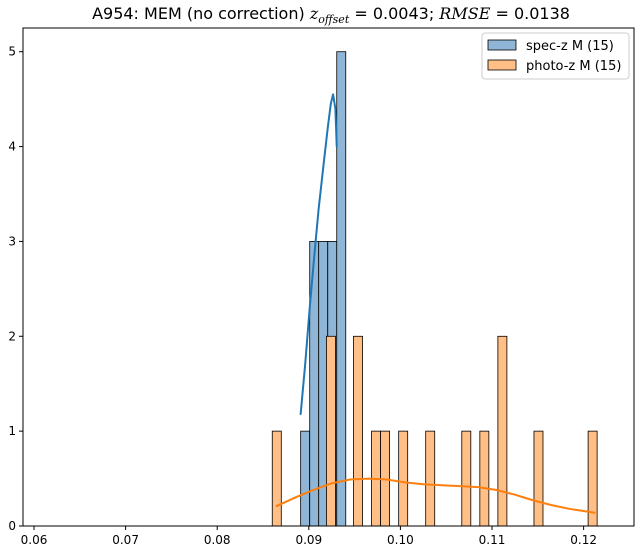  I want to click on photo-z-legend-swatch, so click(502, 65).